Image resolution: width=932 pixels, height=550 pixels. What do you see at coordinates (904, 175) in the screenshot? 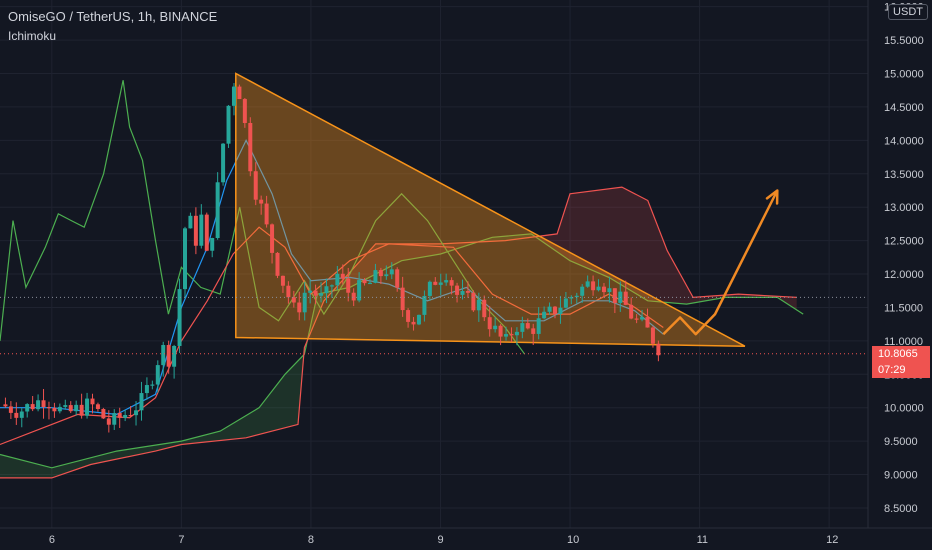
I see `y-tick-label: 13.5000` at bounding box center [904, 175].